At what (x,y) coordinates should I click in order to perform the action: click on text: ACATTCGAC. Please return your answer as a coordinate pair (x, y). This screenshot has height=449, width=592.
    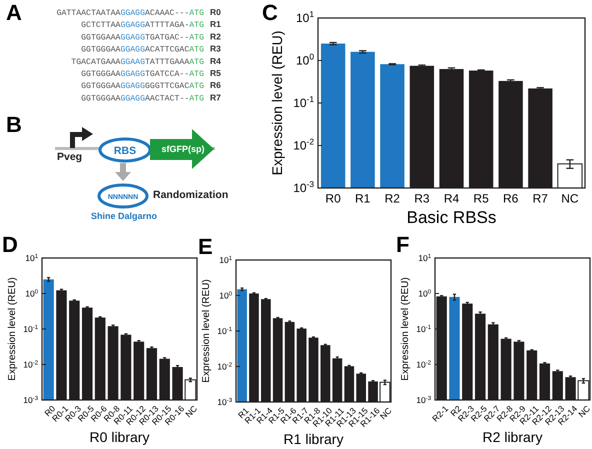
    Looking at the image, I should click on (167, 50).